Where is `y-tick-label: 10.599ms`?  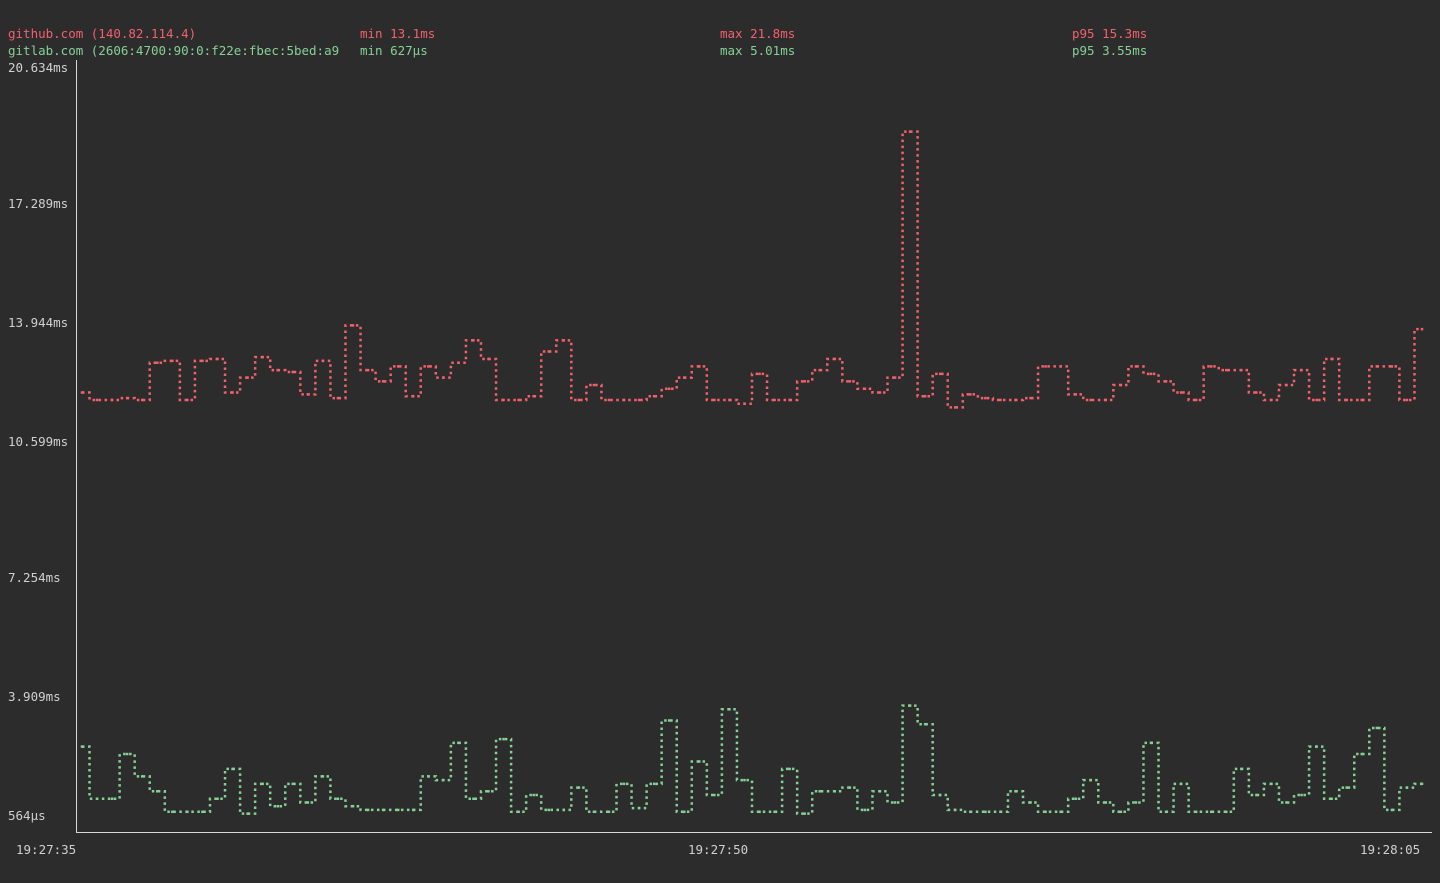
y-tick-label: 10.599ms is located at coordinates (38, 441).